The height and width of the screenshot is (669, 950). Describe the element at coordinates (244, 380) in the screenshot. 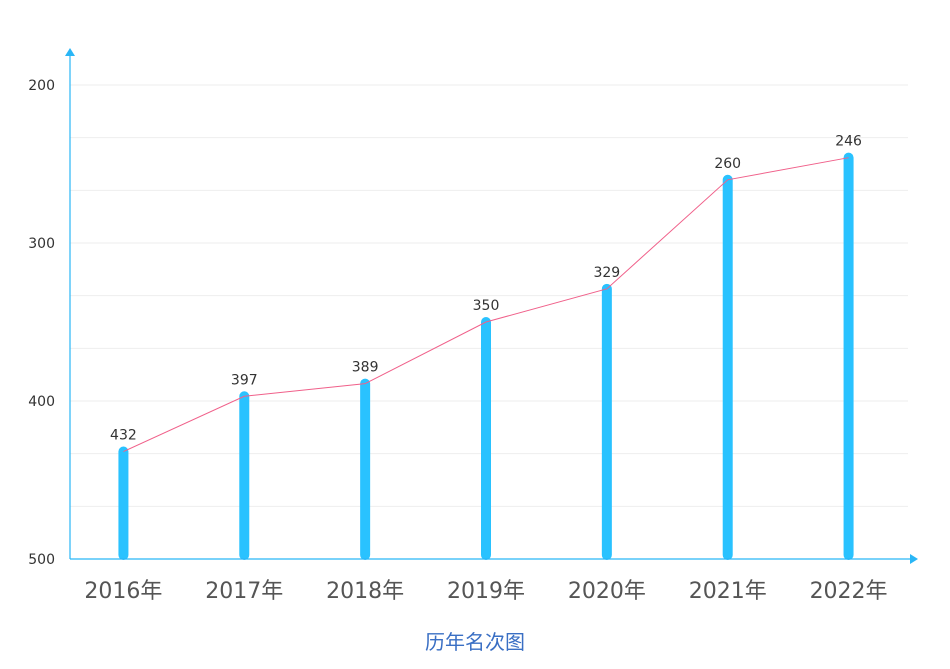

I see `data-label: 397` at that location.